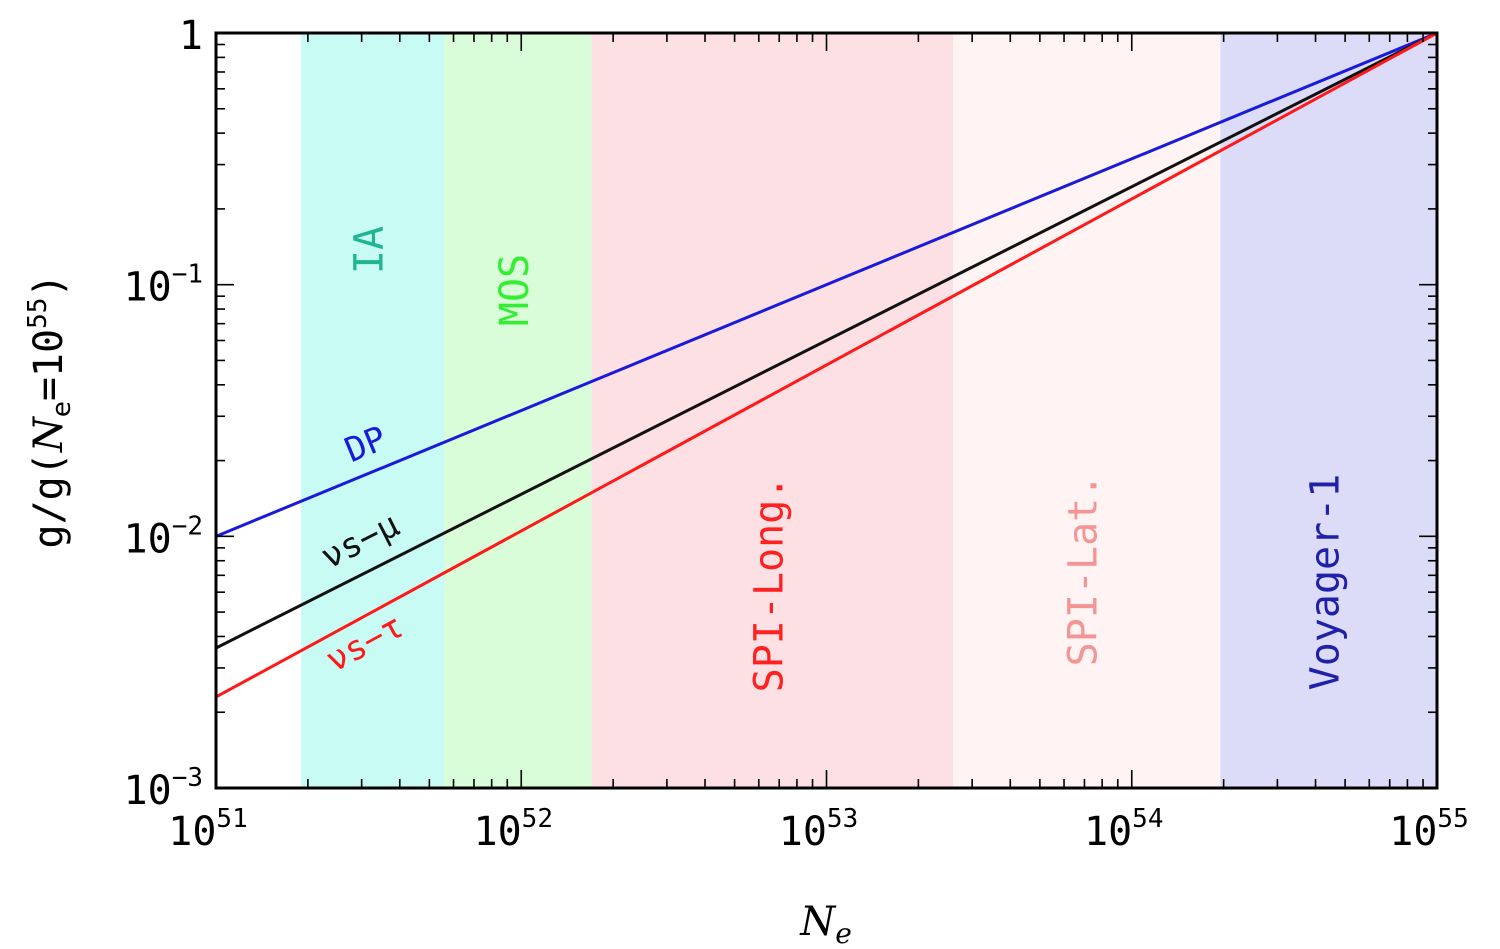  Describe the element at coordinates (191, 36) in the screenshot. I see `y-tick-label: 1` at that location.